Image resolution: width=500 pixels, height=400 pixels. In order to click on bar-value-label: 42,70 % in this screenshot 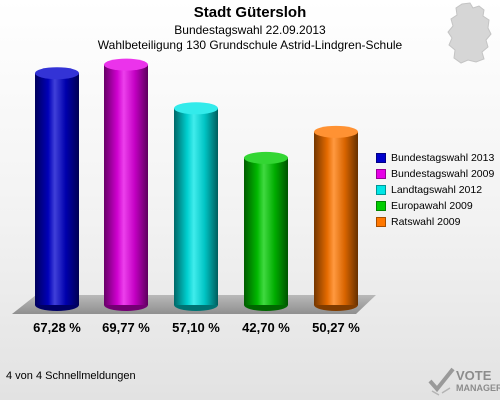, I will do `click(266, 327)`.